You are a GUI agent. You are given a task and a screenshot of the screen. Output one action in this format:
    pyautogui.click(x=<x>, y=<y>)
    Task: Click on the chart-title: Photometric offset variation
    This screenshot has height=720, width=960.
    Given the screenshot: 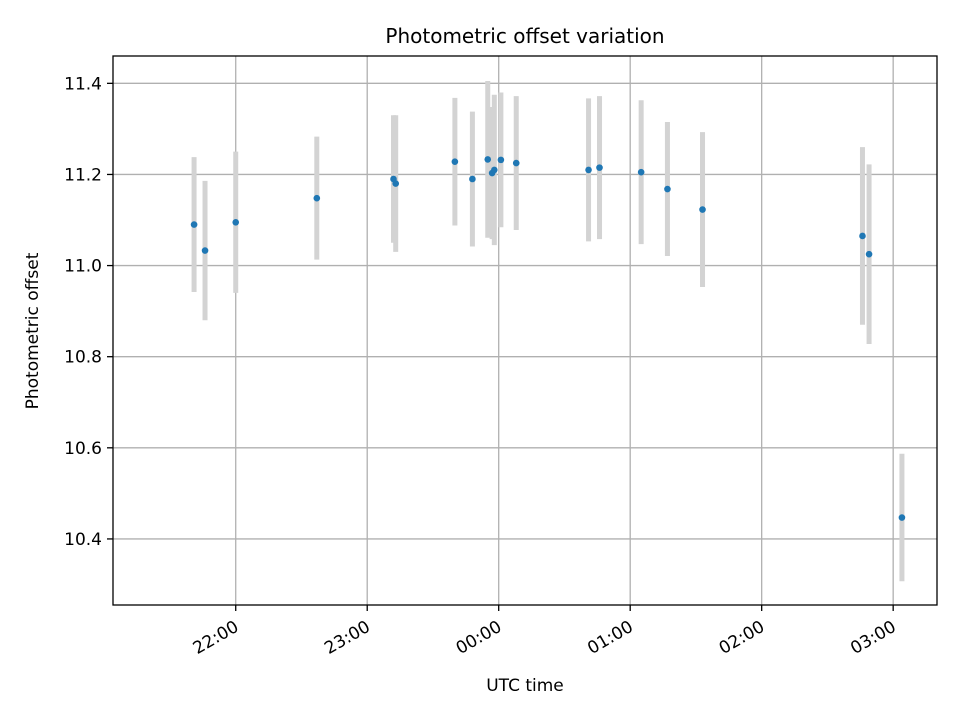 What is the action you would take?
    pyautogui.click(x=524, y=36)
    